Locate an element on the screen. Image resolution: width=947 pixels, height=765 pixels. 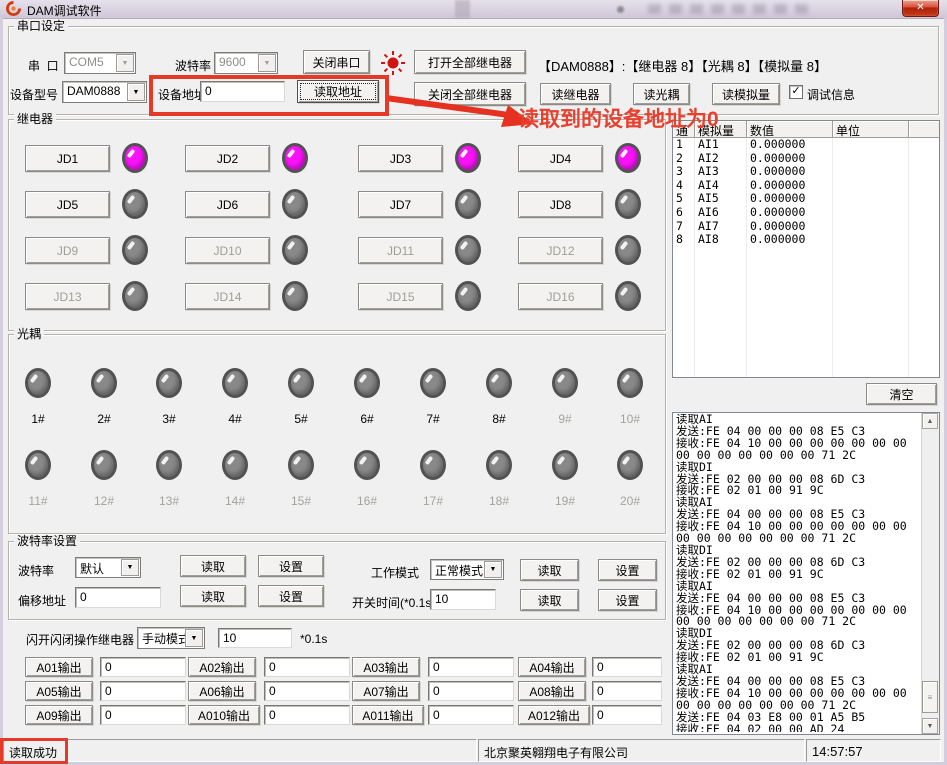
relay-button-jd8: JD8 is located at coordinates (560, 204).